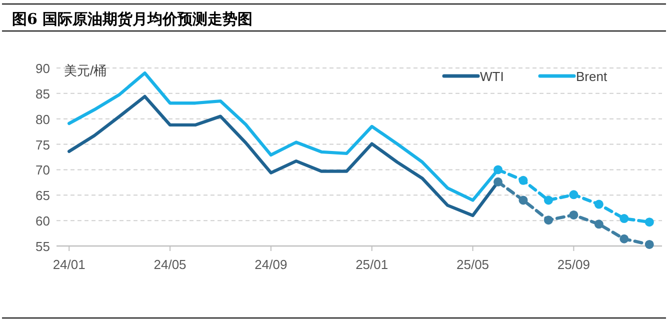 This screenshot has width=668, height=325. What do you see at coordinates (43, 221) in the screenshot?
I see `y-tick-label: 60` at bounding box center [43, 221].